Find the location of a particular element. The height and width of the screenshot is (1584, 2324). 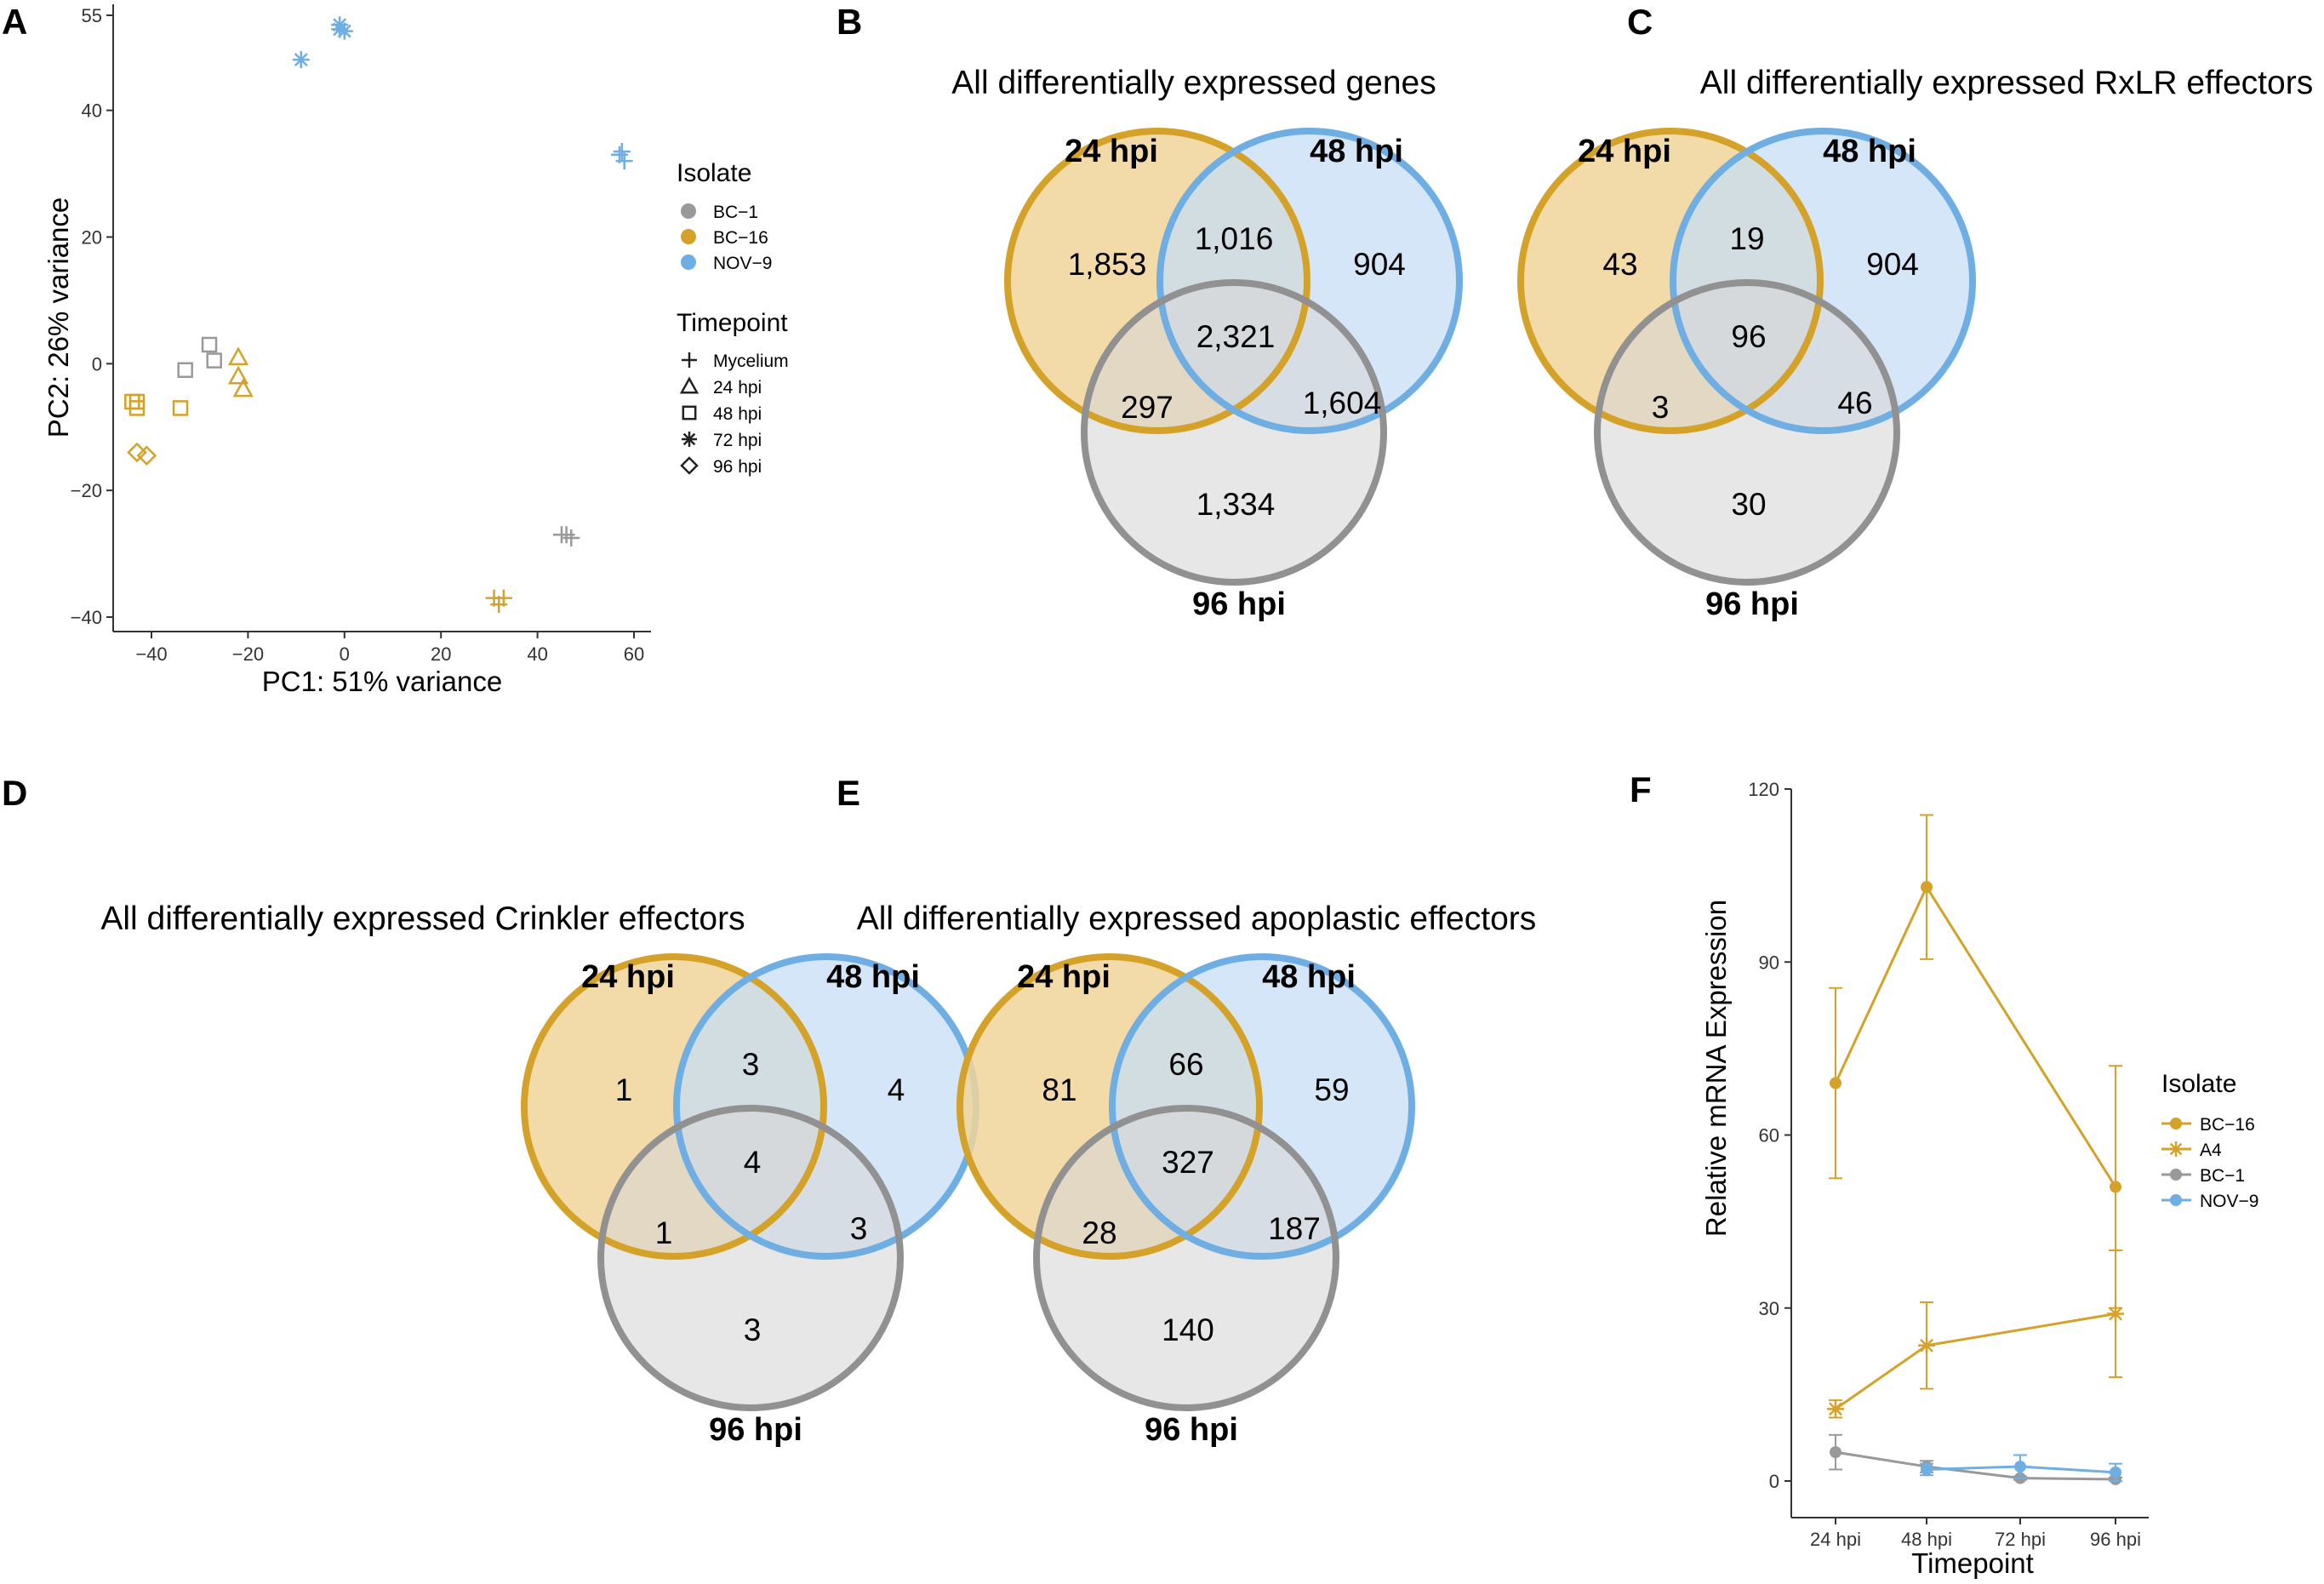

legend-isolate-title: Isolate is located at coordinates (714, 173).